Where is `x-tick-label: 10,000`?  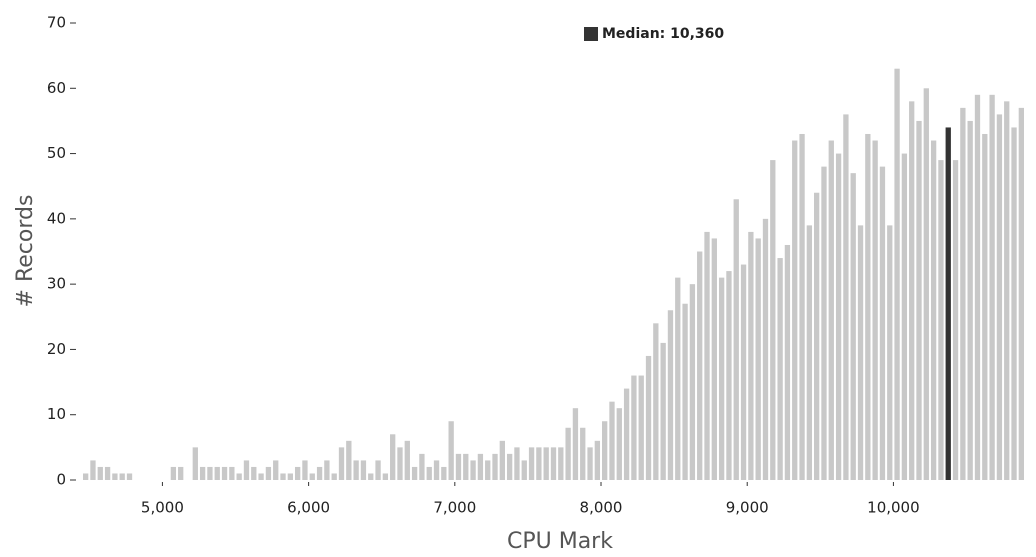 x-tick-label: 10,000 is located at coordinates (893, 508).